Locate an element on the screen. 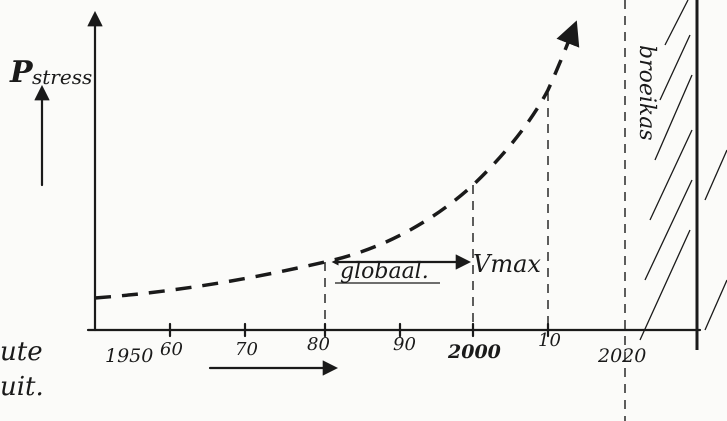  x-tick-label: 2000 is located at coordinates (474, 352).